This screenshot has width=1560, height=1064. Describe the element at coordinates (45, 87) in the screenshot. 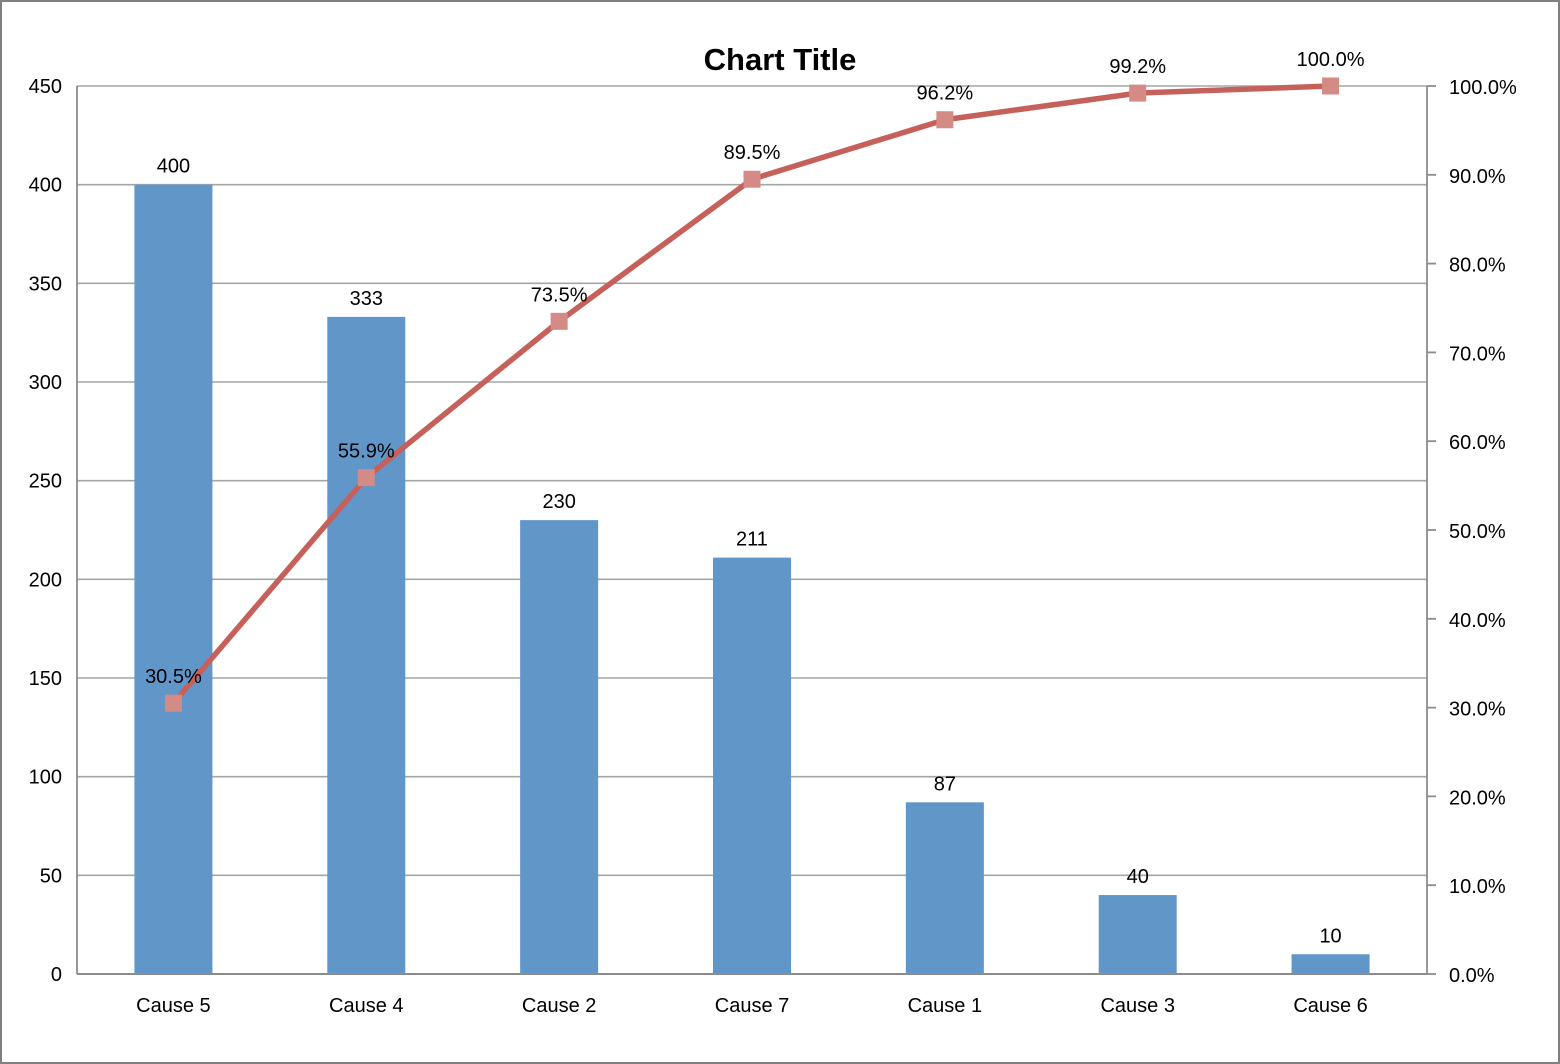

I see `left-axis-tick-label: 450` at that location.